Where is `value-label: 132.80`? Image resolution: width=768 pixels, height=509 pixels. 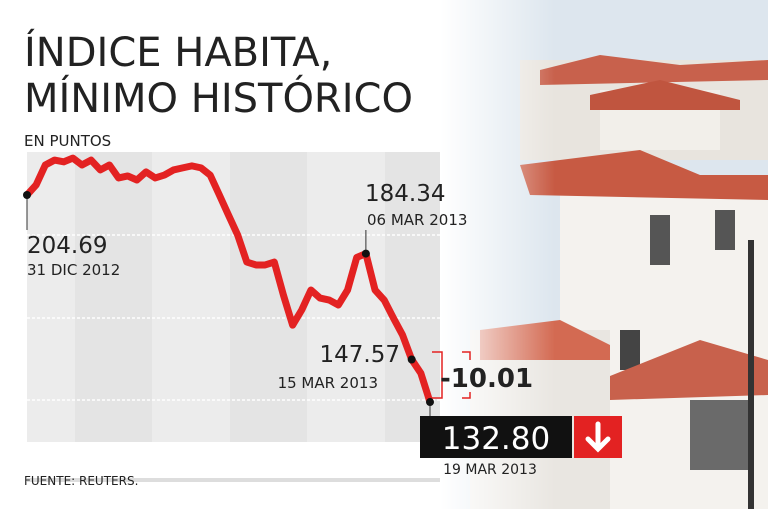
value-label: 132.80 is located at coordinates (496, 439).